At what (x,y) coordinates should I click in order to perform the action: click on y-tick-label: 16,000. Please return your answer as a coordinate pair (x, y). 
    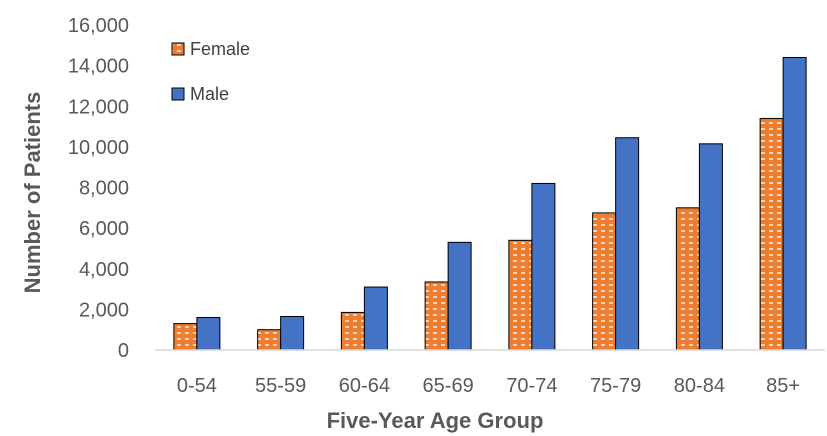
    Looking at the image, I should click on (98, 26).